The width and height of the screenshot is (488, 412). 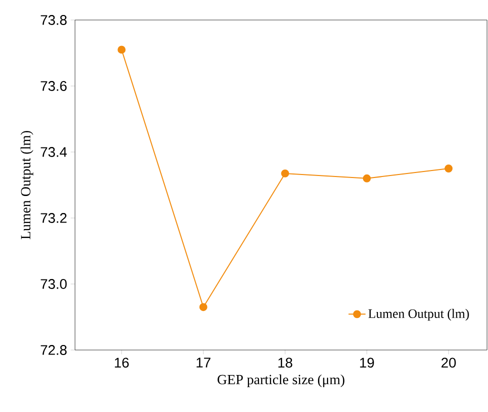 What do you see at coordinates (53, 284) in the screenshot?
I see `y-tick-label: 73.0` at bounding box center [53, 284].